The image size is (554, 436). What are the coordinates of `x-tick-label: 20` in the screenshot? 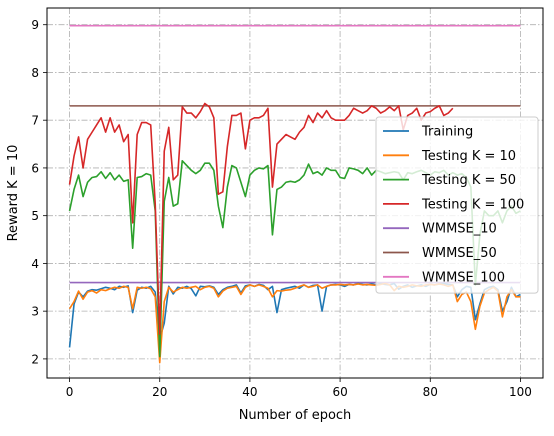 It's located at (159, 392).